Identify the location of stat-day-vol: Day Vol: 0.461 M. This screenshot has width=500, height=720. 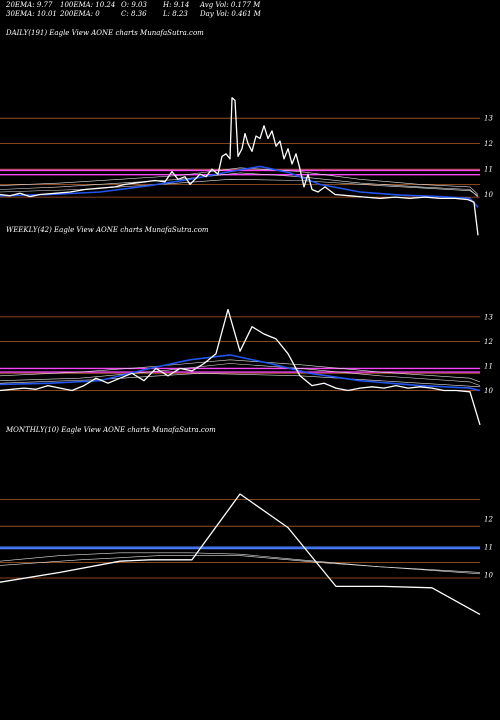
(230, 14).